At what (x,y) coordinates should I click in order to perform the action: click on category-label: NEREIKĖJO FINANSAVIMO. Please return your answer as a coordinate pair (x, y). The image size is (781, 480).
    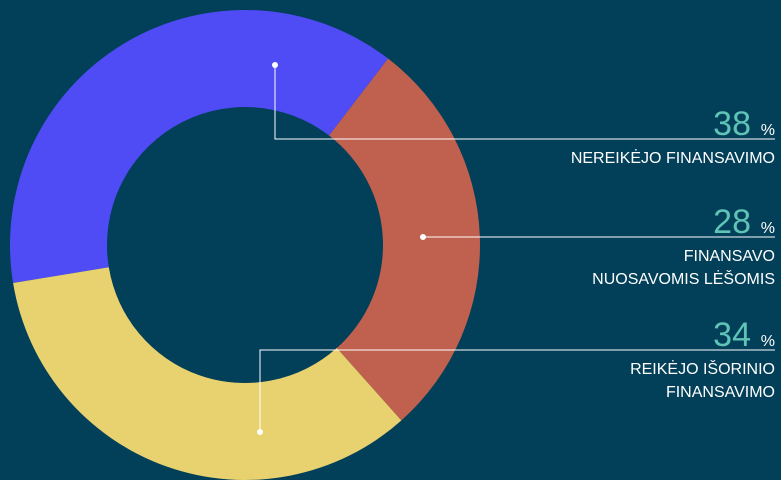
    Looking at the image, I should click on (673, 157).